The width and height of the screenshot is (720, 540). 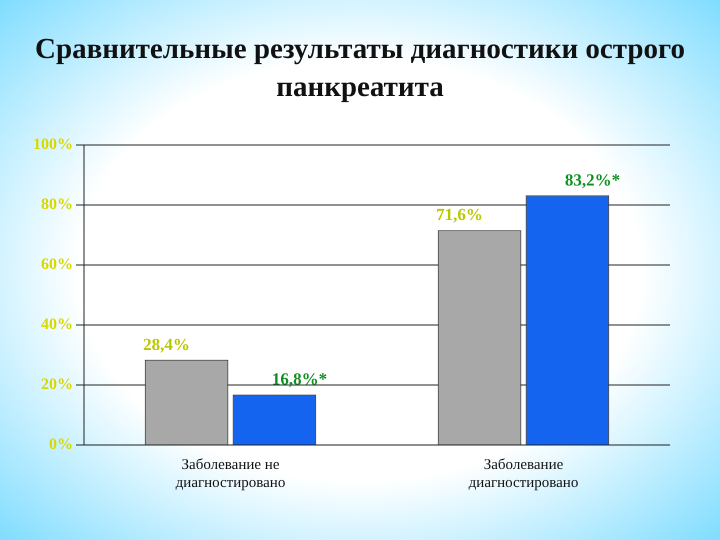 What do you see at coordinates (523, 473) in the screenshot?
I see `x-tick-label: Заболевание диагностировано` at bounding box center [523, 473].